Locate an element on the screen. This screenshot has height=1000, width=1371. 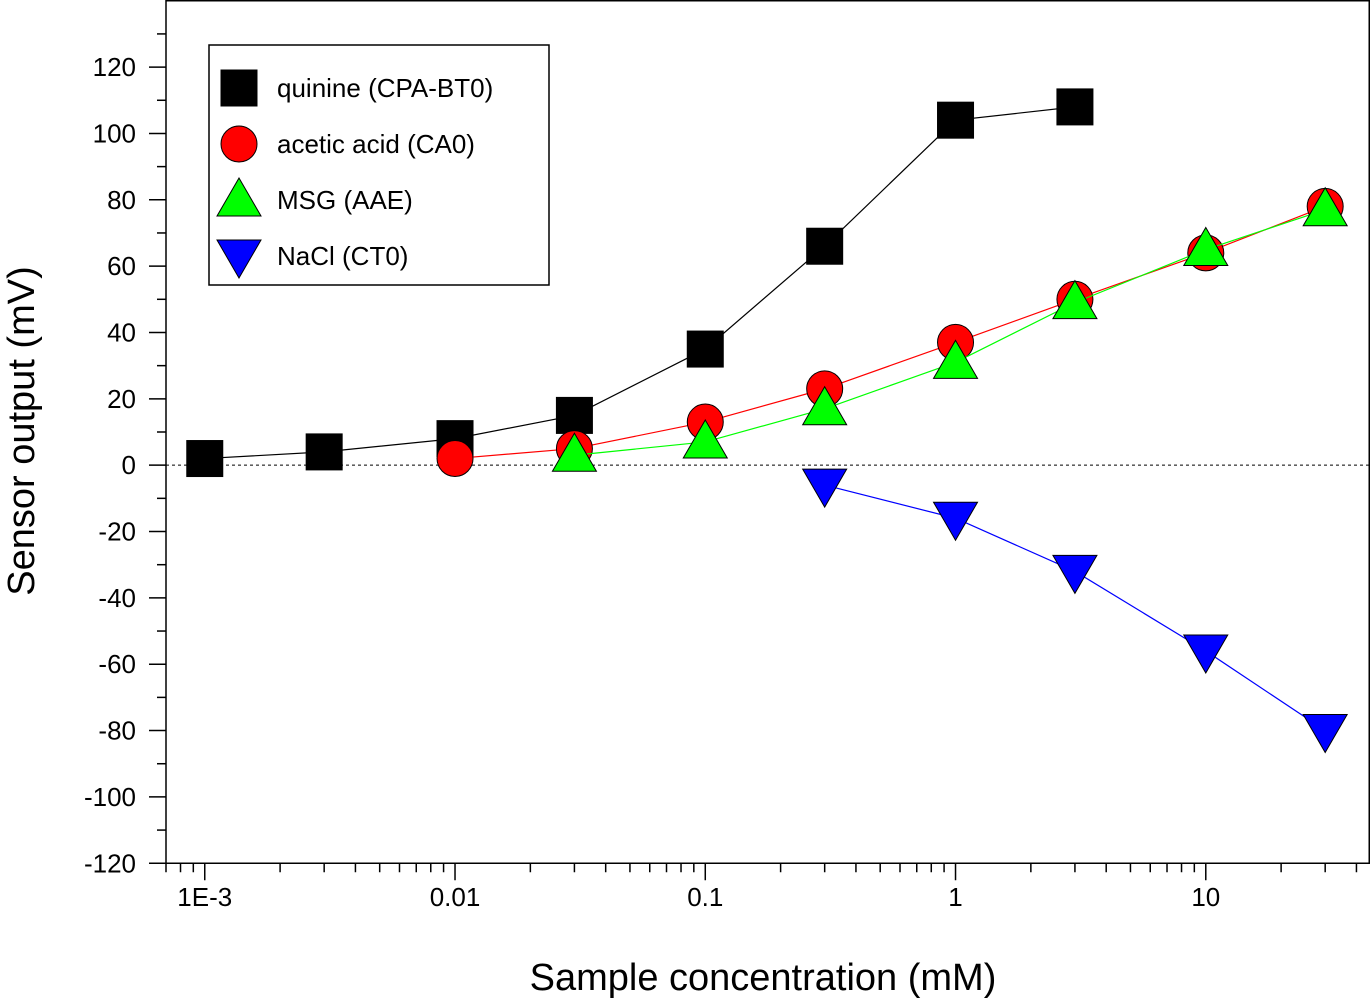
y-tick-label: -80 is located at coordinates (117, 731).